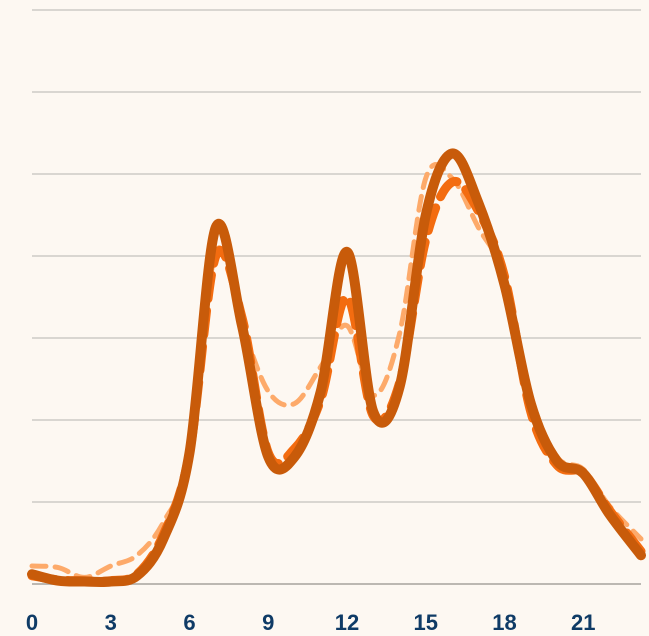  What do you see at coordinates (583, 622) in the screenshot?
I see `x-tick-label: 21` at bounding box center [583, 622].